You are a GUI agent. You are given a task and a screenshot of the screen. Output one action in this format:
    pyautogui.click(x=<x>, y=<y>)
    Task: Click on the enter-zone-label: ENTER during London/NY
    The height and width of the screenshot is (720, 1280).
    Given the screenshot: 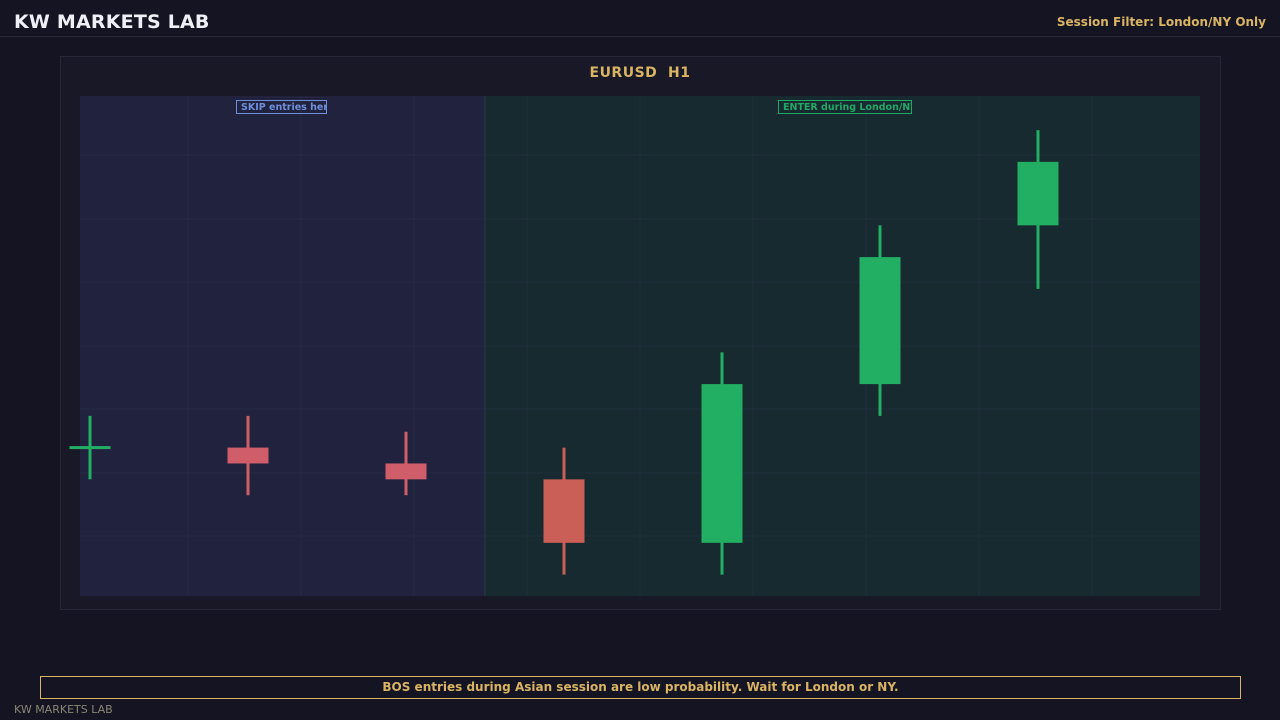 What is the action you would take?
    pyautogui.click(x=845, y=107)
    